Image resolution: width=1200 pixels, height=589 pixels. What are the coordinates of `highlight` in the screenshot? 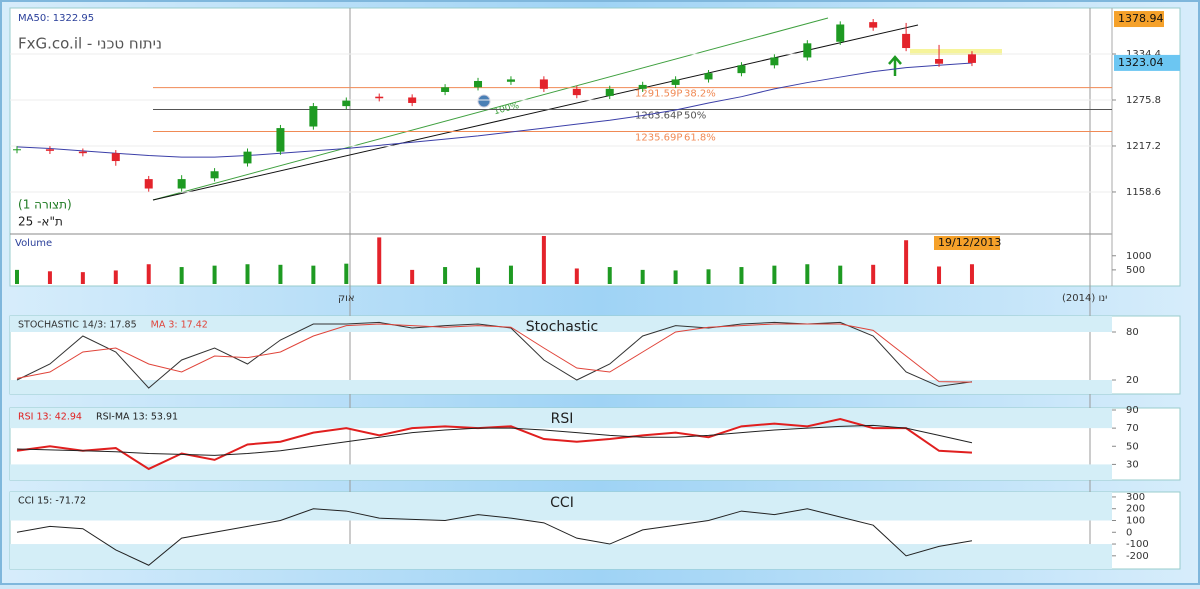 It's located at (956, 52).